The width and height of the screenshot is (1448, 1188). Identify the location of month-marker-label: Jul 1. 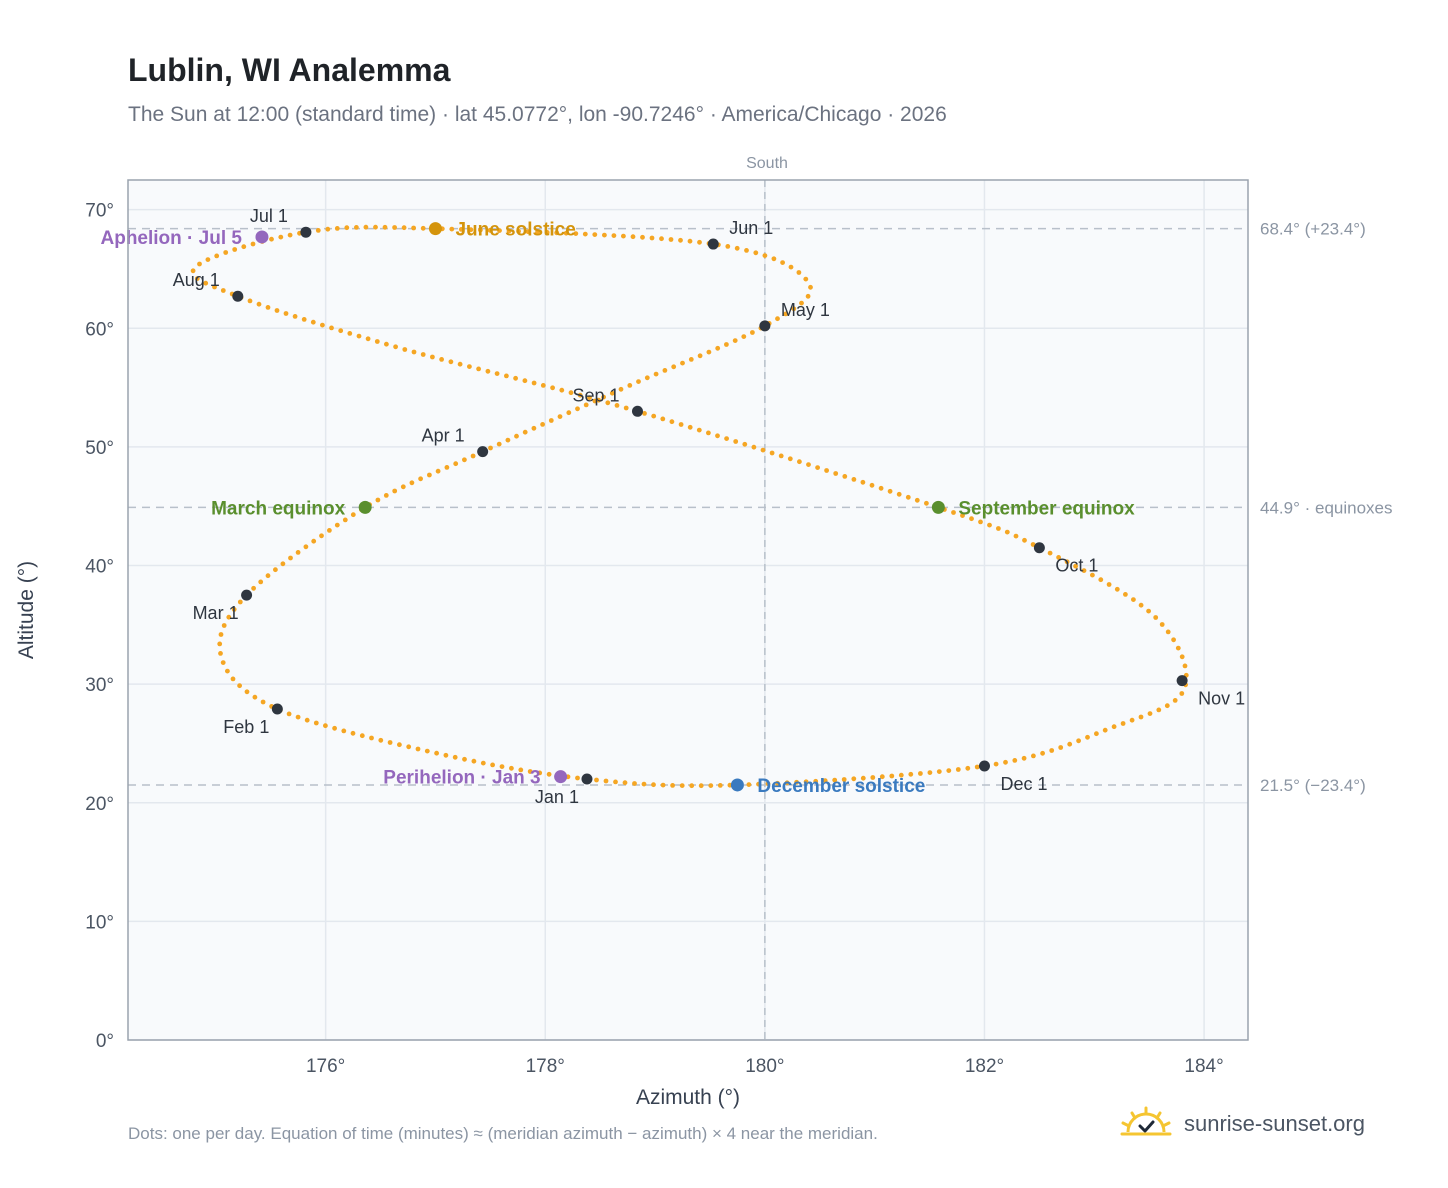
(269, 216).